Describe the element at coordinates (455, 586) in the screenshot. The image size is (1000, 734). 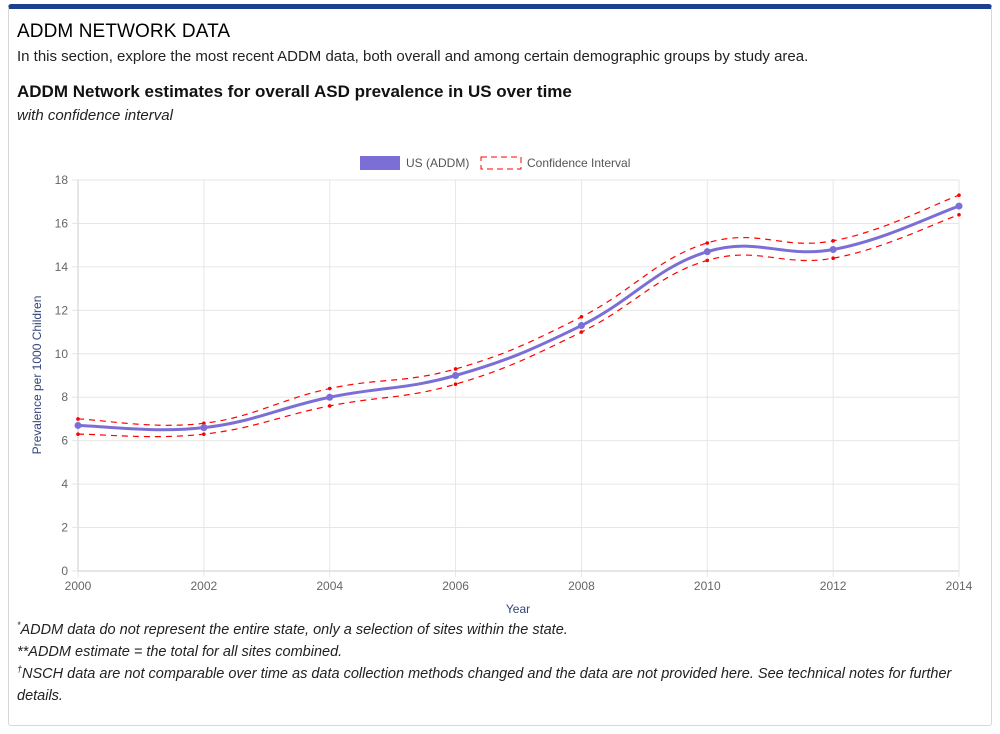
I see `x-tick-label: 2006` at that location.